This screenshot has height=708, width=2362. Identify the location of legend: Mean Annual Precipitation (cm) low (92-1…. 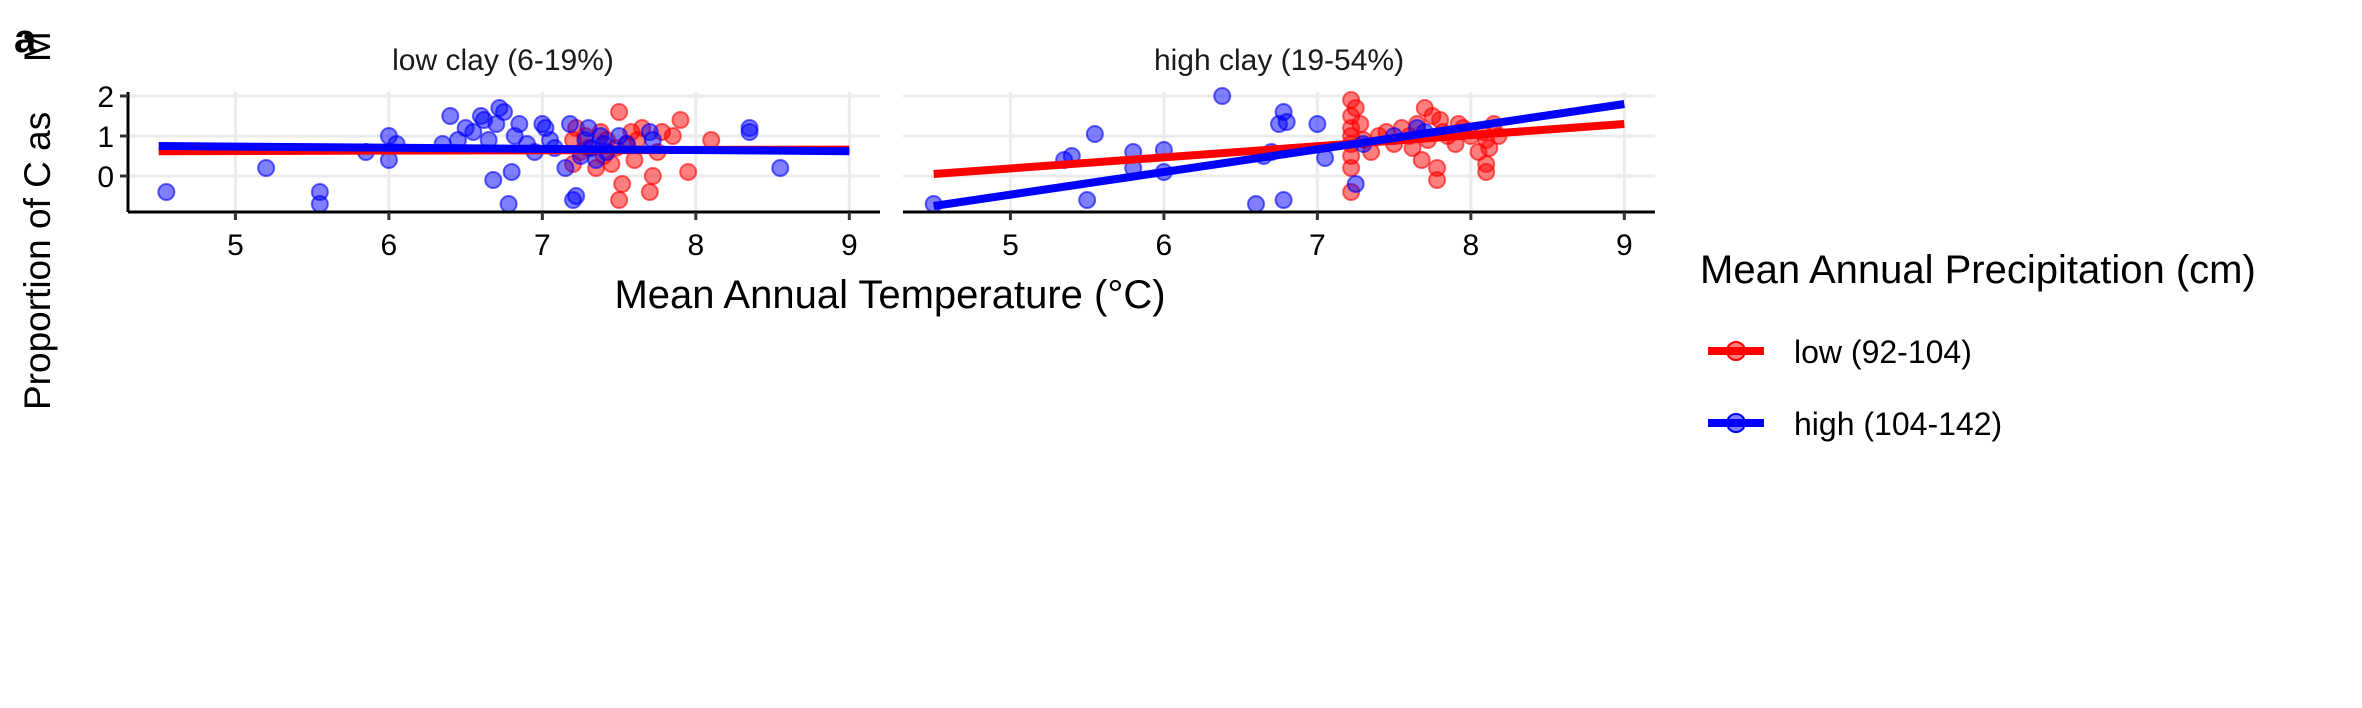
(1978, 345).